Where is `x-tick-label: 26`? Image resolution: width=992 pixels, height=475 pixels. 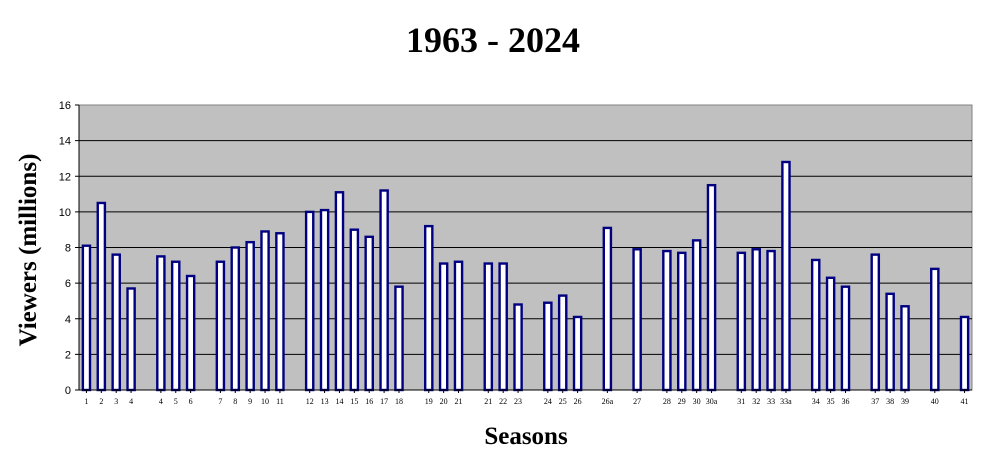
x-tick-label: 26 is located at coordinates (578, 401).